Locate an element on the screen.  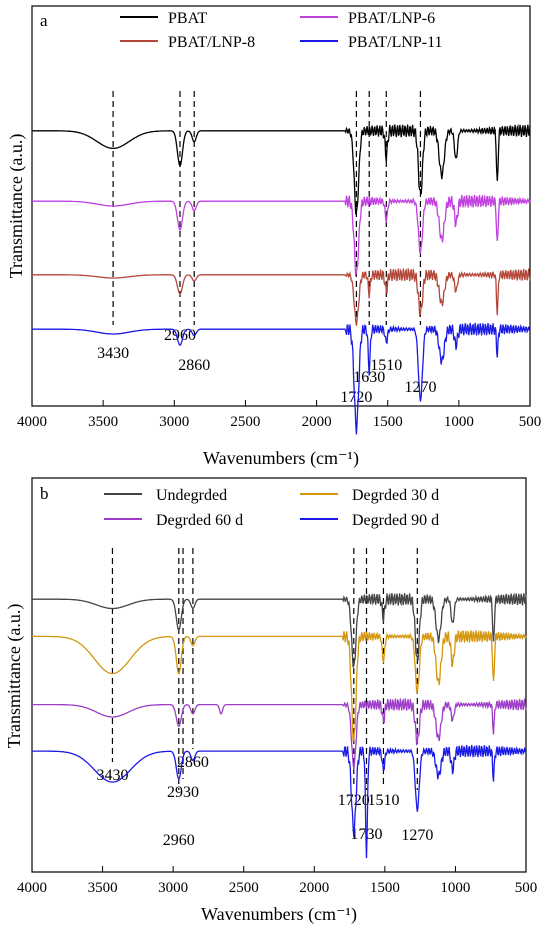
peak-label-a-3: 1720 is located at coordinates (356, 397).